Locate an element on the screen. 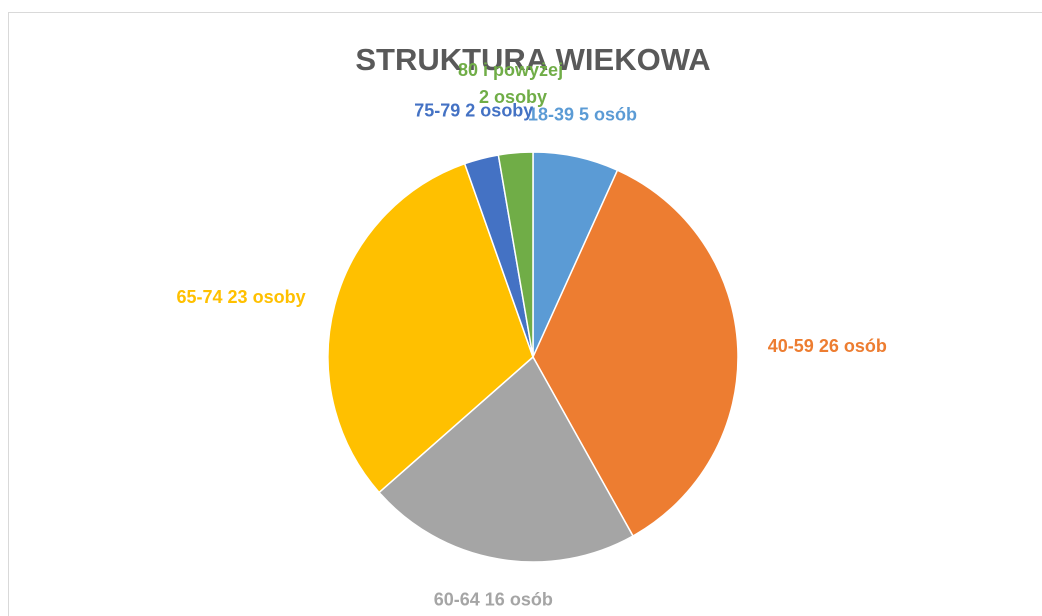  data-label: 75-79 2 osoby is located at coordinates (473, 110).